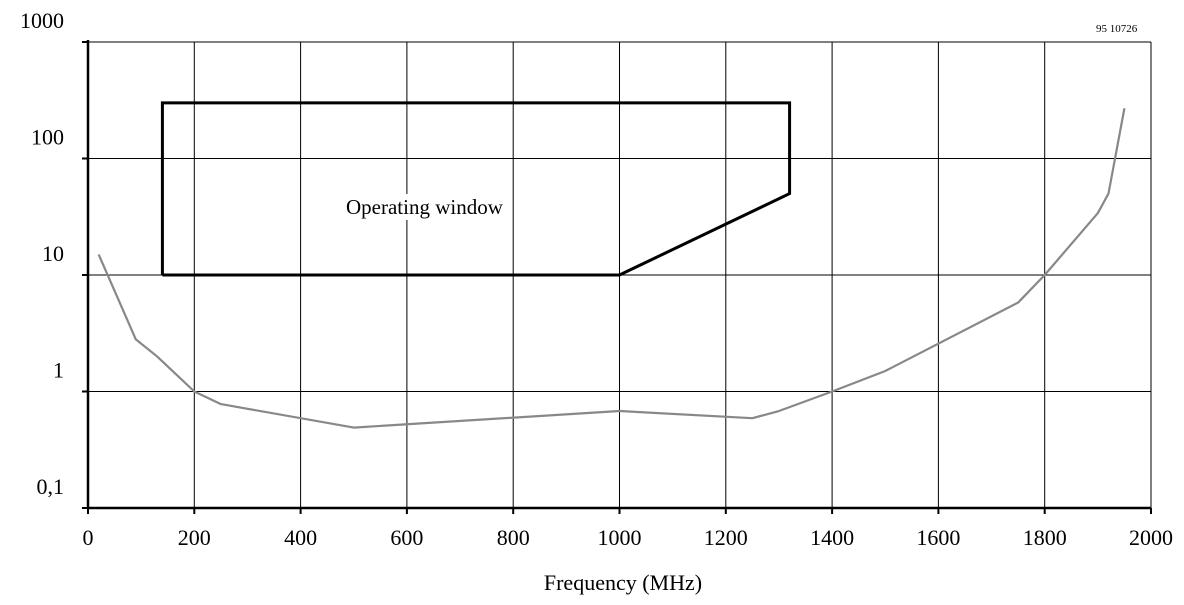  I want to click on x-tick-label: 2000, so click(1151, 537).